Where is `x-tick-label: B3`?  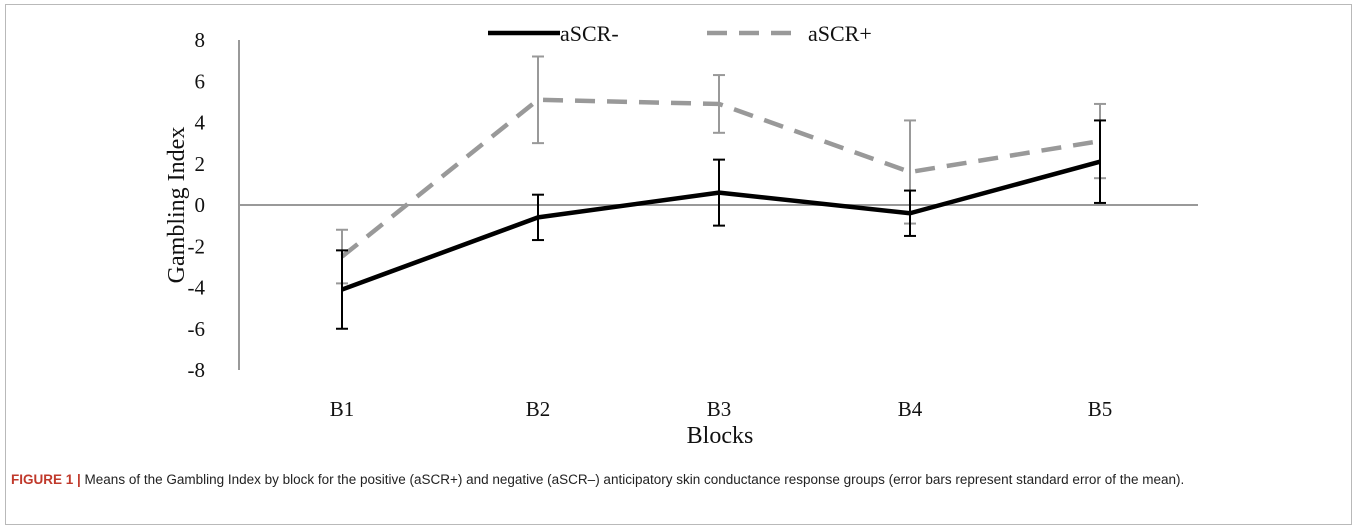
x-tick-label: B3 is located at coordinates (719, 409).